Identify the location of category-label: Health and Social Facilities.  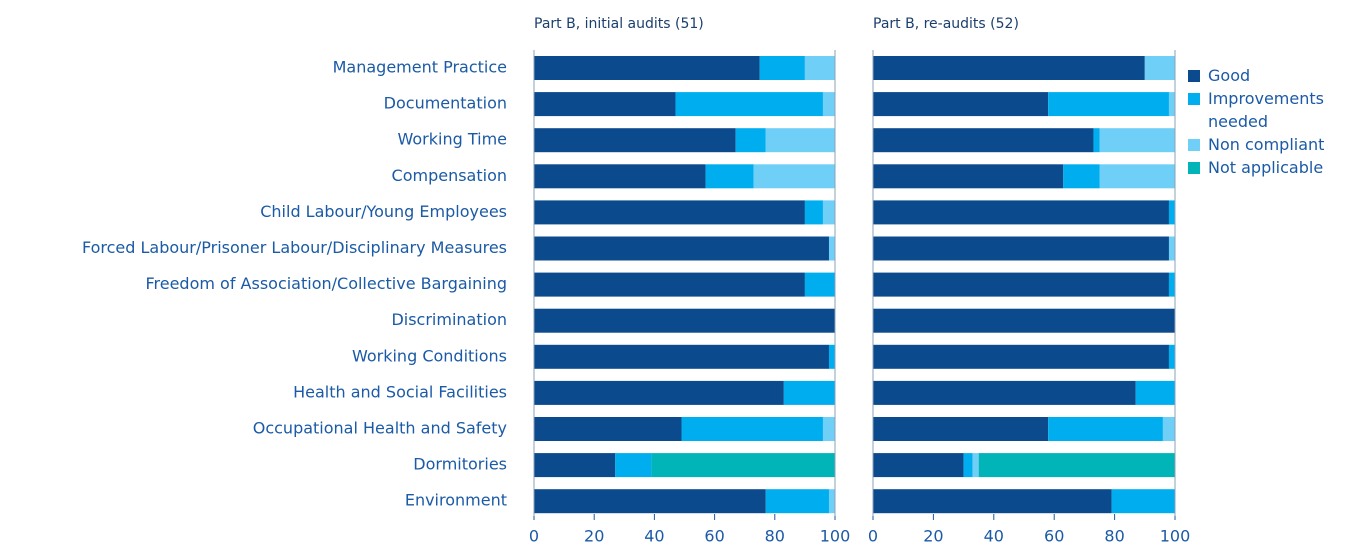
(400, 391).